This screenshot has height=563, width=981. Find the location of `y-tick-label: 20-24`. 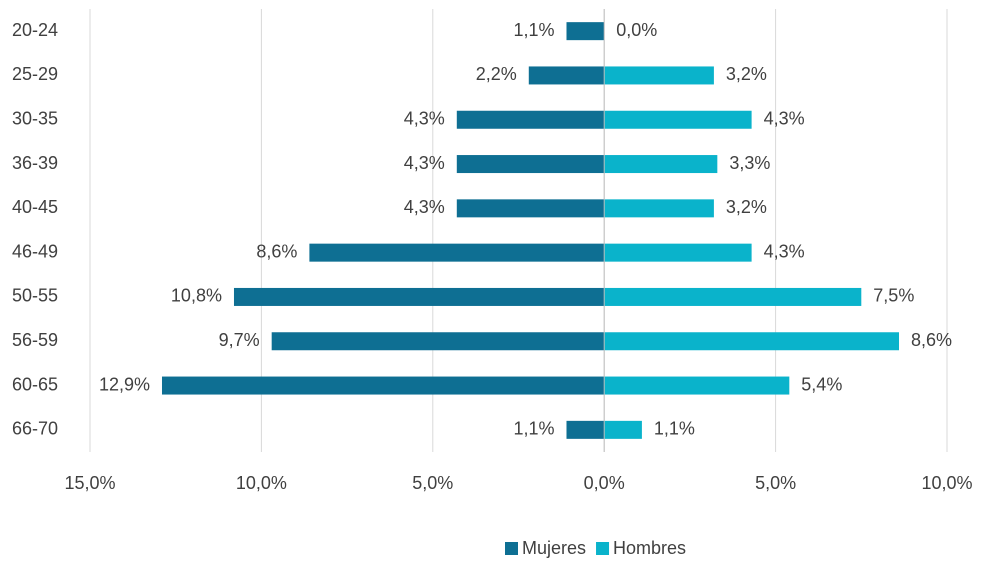

y-tick-label: 20-24 is located at coordinates (35, 30).